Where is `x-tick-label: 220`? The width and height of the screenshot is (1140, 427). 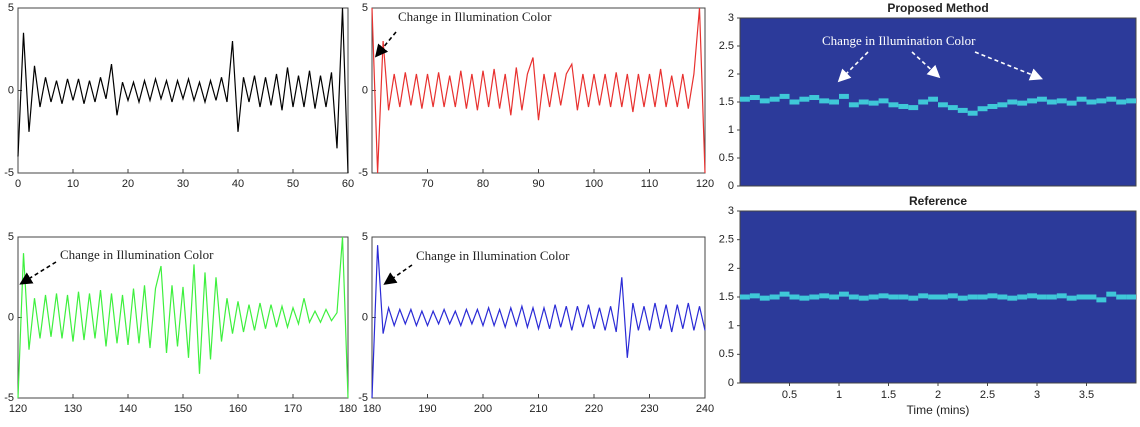
x-tick-label: 220 is located at coordinates (594, 409).